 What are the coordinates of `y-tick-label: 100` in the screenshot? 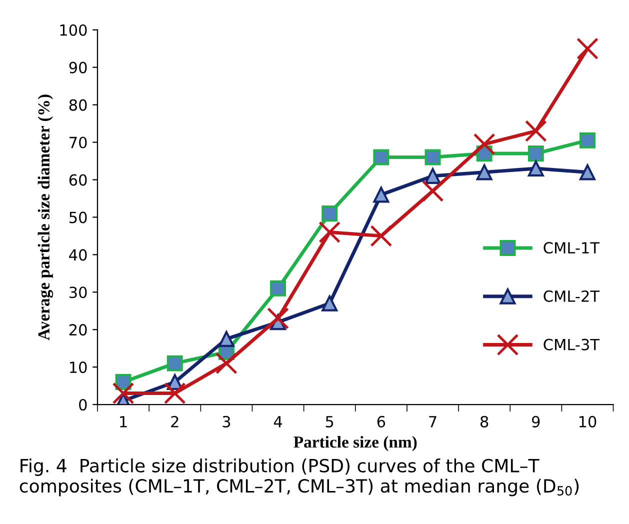 It's located at (73, 30).